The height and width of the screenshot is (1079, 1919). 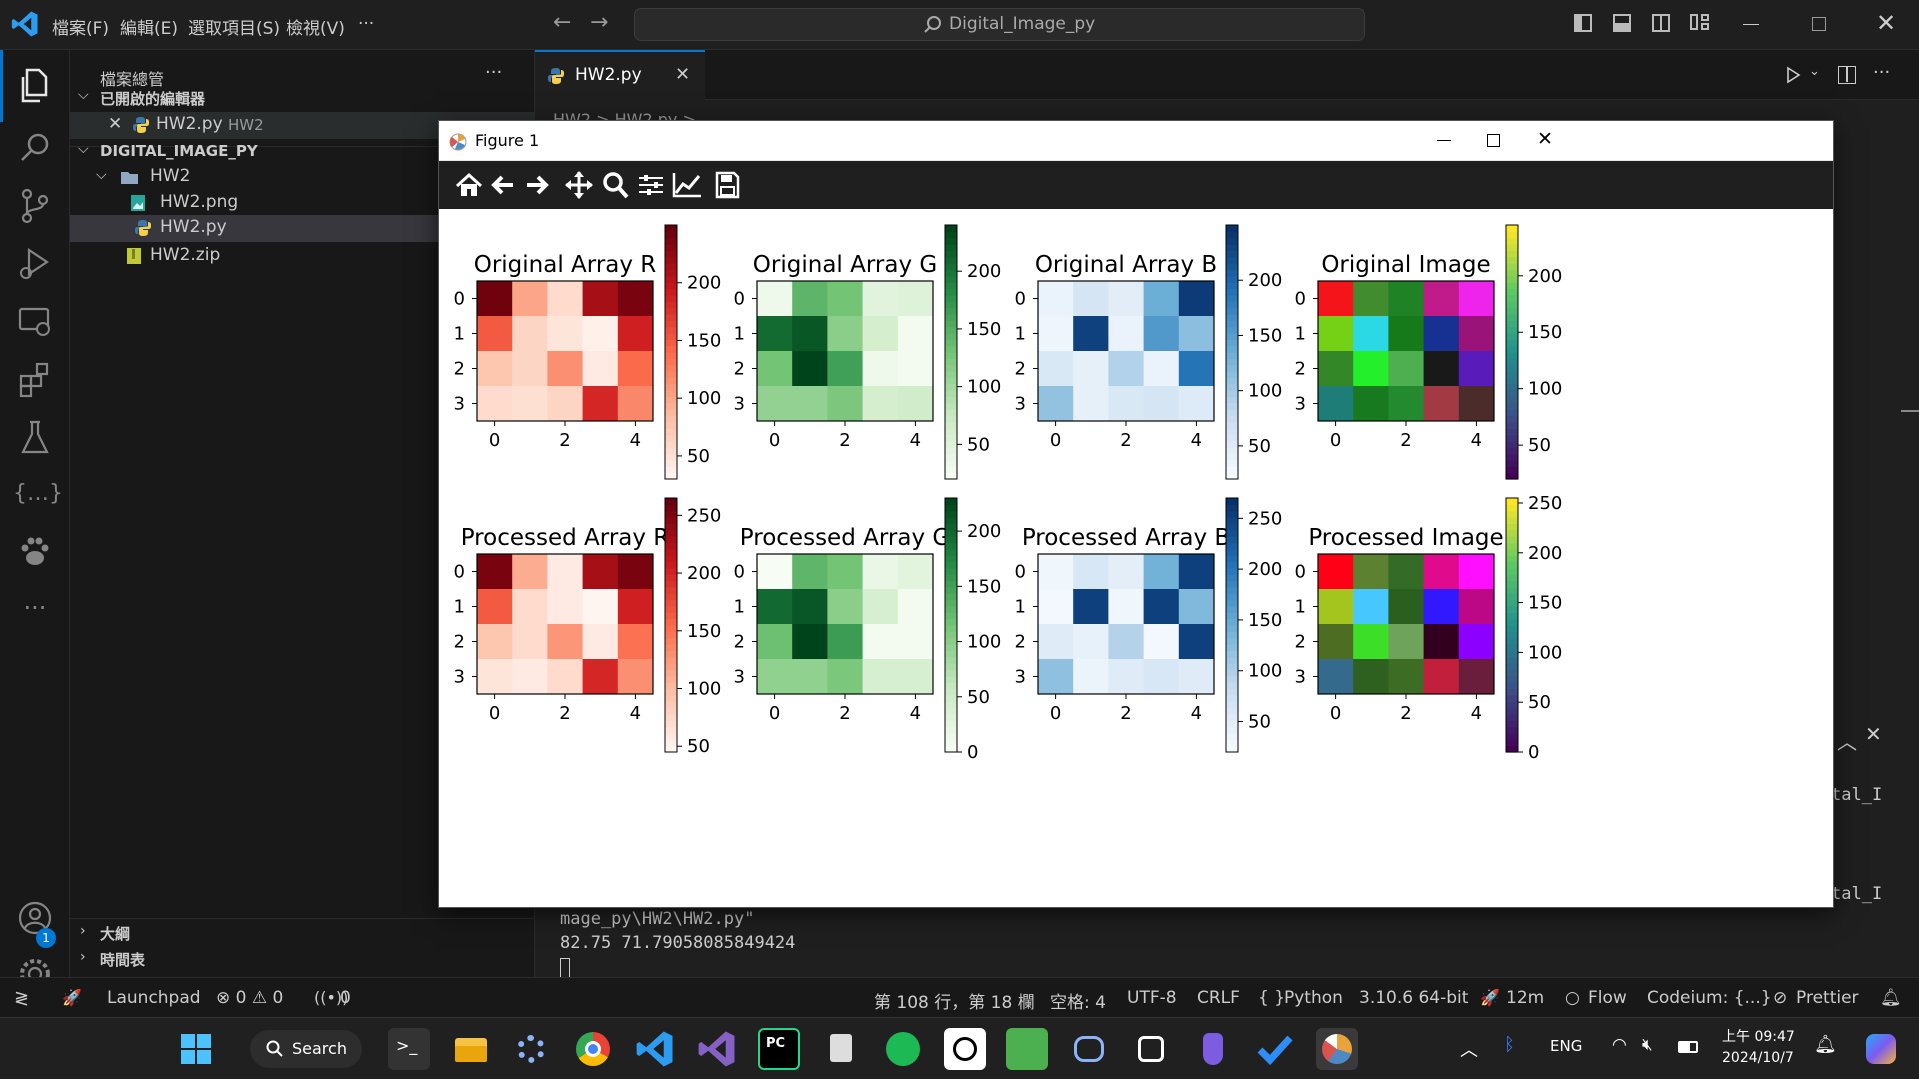 I want to click on explorer-icon, so click(x=35, y=86).